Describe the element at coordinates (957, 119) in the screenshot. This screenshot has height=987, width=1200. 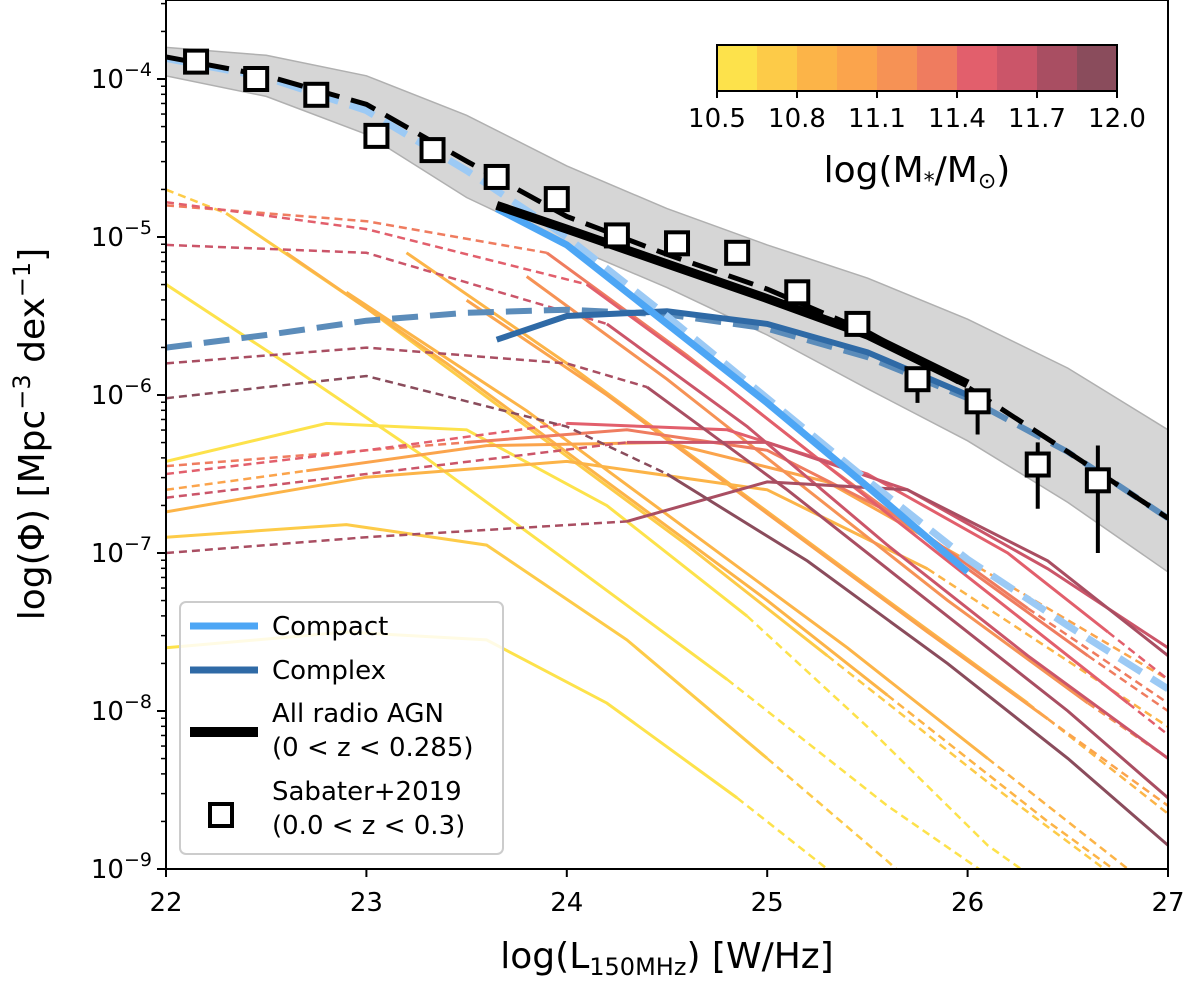
I see `colorbar-tick-label-11.4: 11.4` at that location.